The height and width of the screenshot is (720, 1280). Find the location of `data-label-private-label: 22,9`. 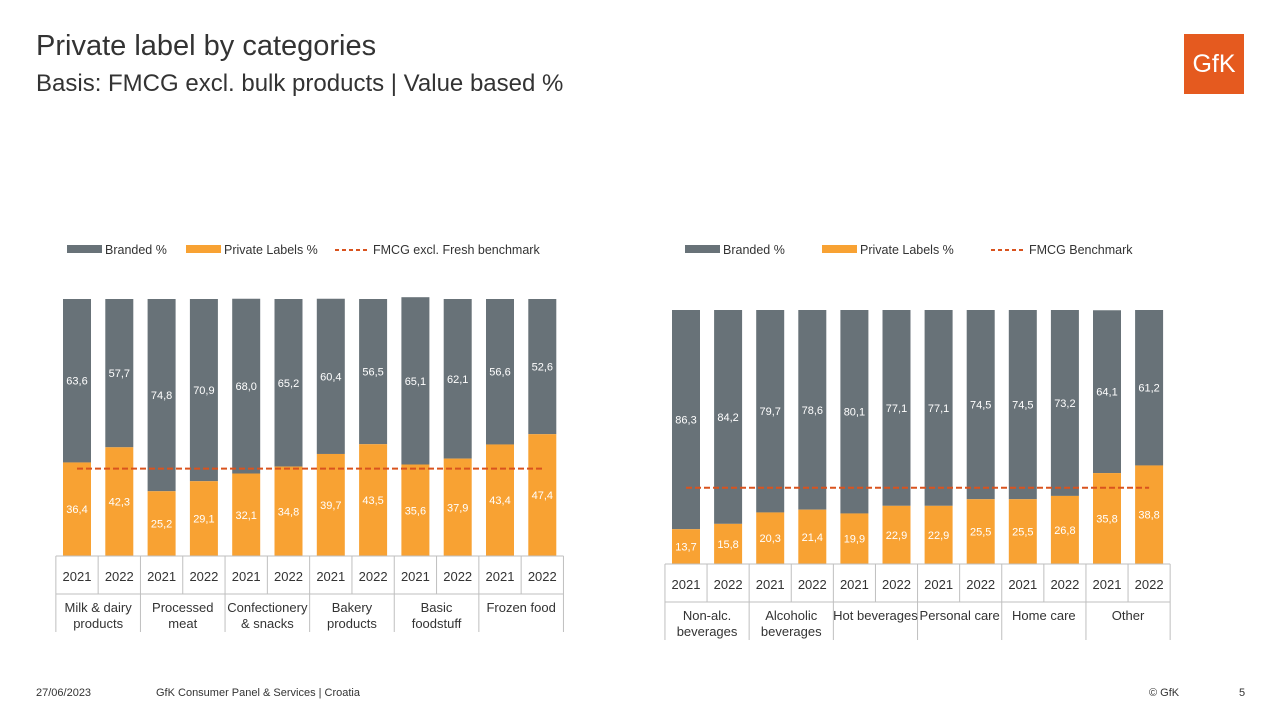

data-label-private-label: 22,9 is located at coordinates (896, 536).